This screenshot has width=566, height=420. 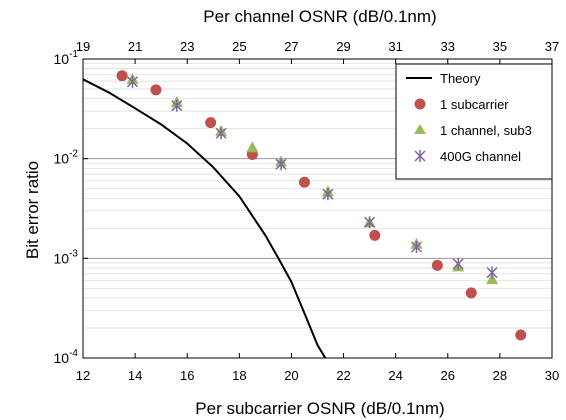 What do you see at coordinates (486, 130) in the screenshot?
I see `legend-label-1-channel-sub3: 1 channel, sub3` at bounding box center [486, 130].